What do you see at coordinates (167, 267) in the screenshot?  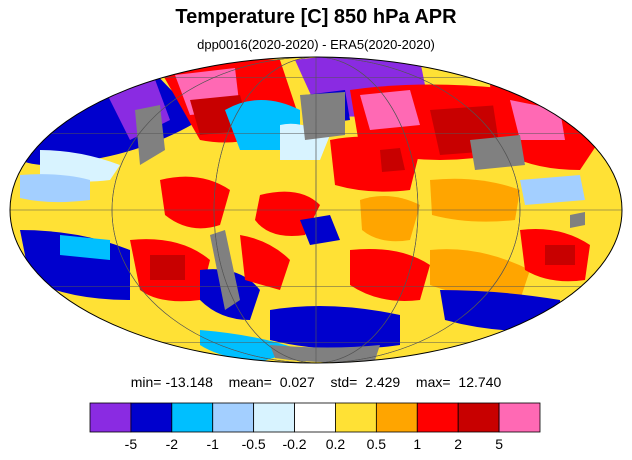 I see `region-hot-south-pacific` at bounding box center [167, 267].